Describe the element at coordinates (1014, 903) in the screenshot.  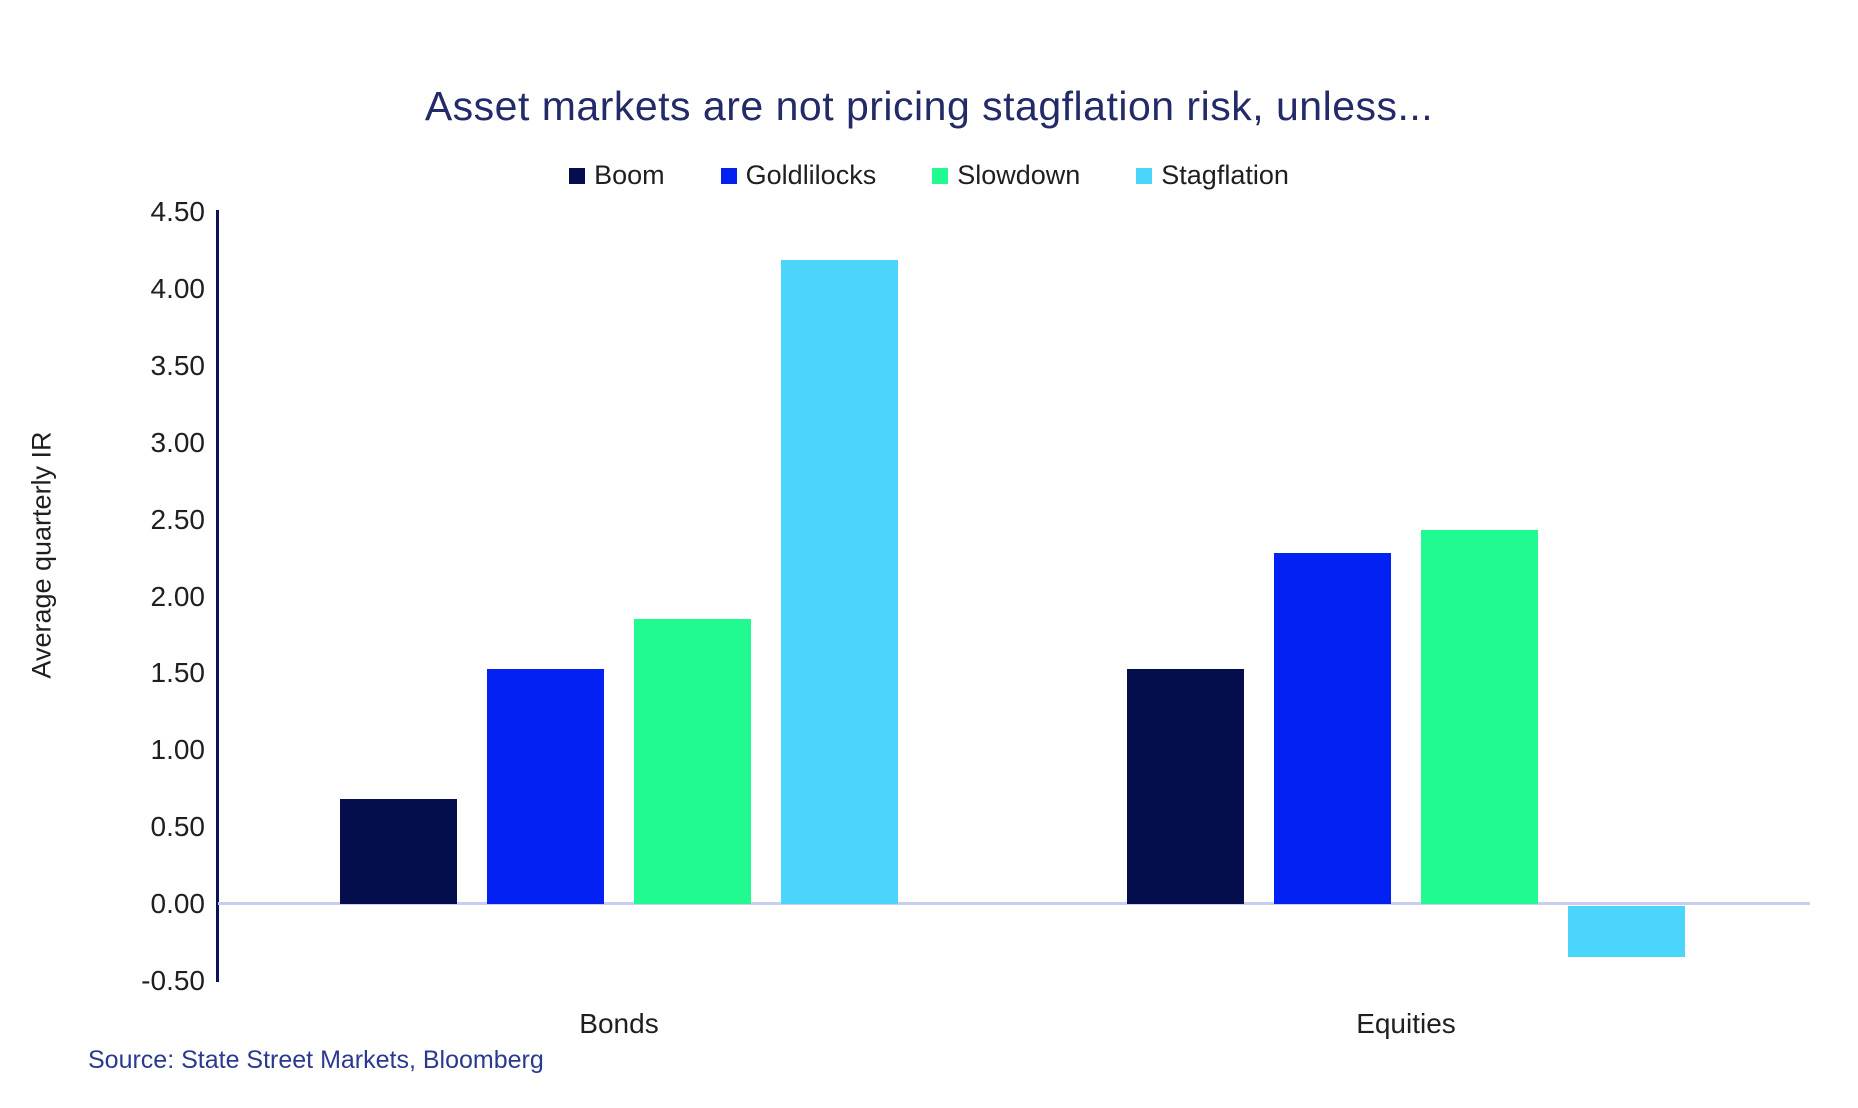
I see `zero-baseline` at that location.